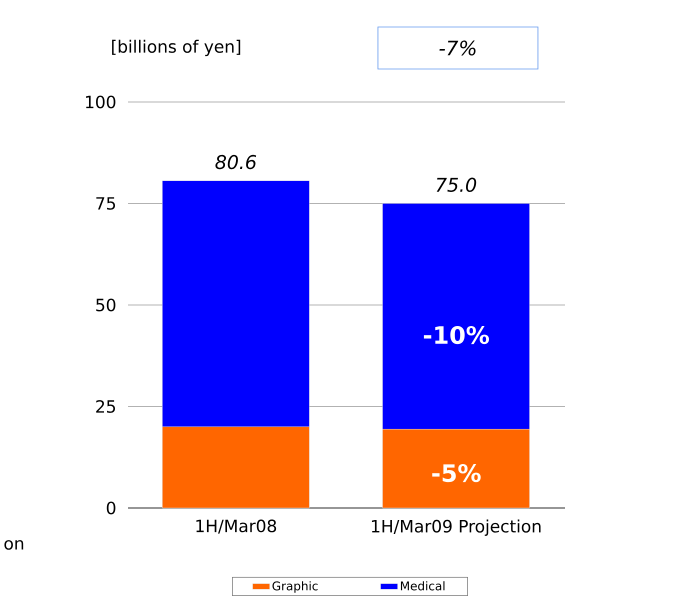 This screenshot has height=607, width=678. Describe the element at coordinates (456, 185) in the screenshot. I see `total-label: 75.0` at that location.